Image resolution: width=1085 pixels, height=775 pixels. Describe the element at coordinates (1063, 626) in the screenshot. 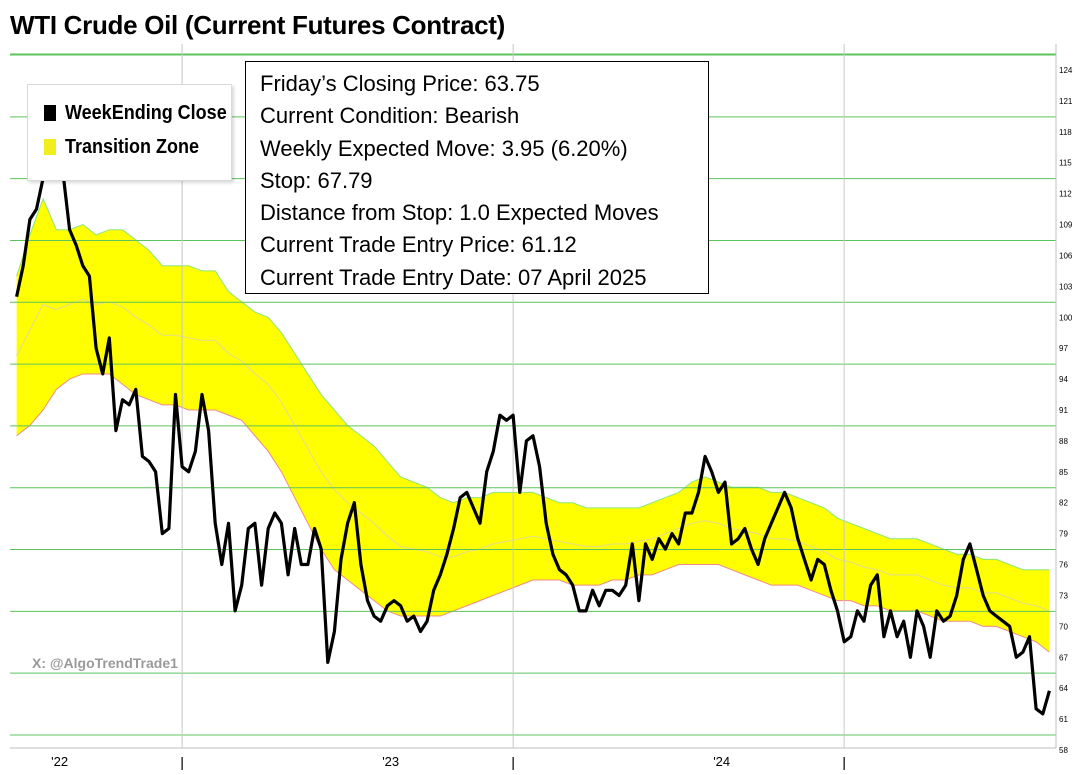

I see `y-tick-label: 70` at that location.